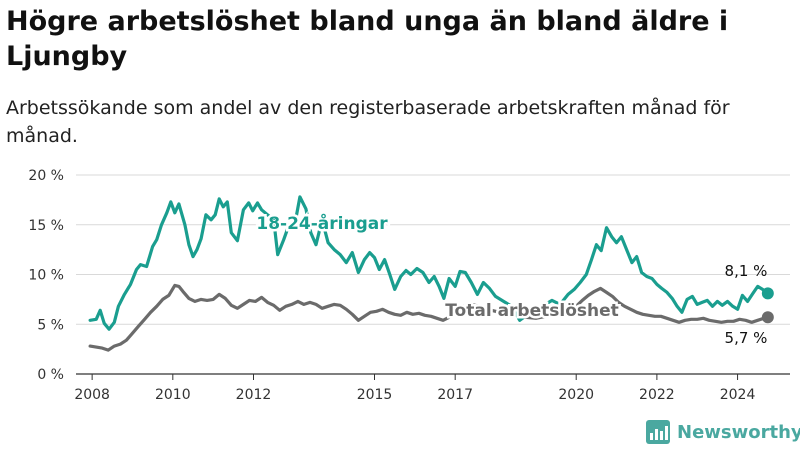  Describe the element at coordinates (767, 317) in the screenshot. I see `end-point-total` at that location.